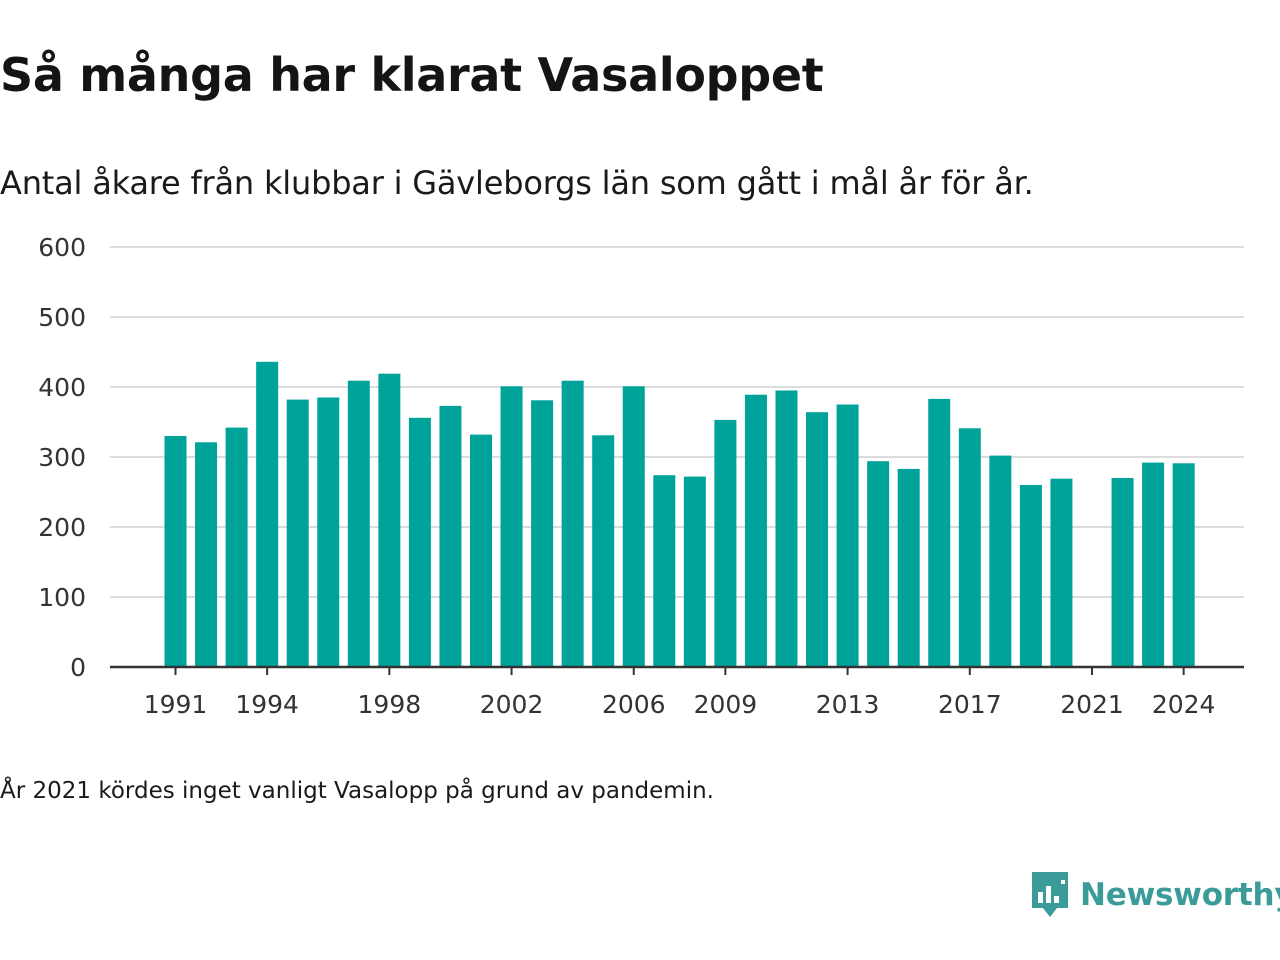 This screenshot has height=960, width=1280. Describe the element at coordinates (412, 75) in the screenshot. I see `chart-title: Så många har klarat Vasaloppet` at that location.